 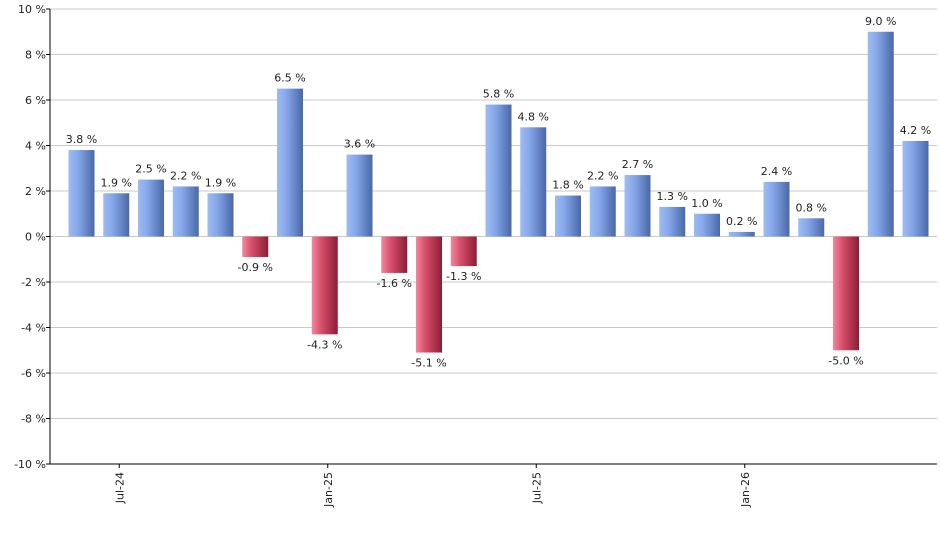 What do you see at coordinates (33, 373) in the screenshot?
I see `y-tick-label: -6 %` at bounding box center [33, 373].